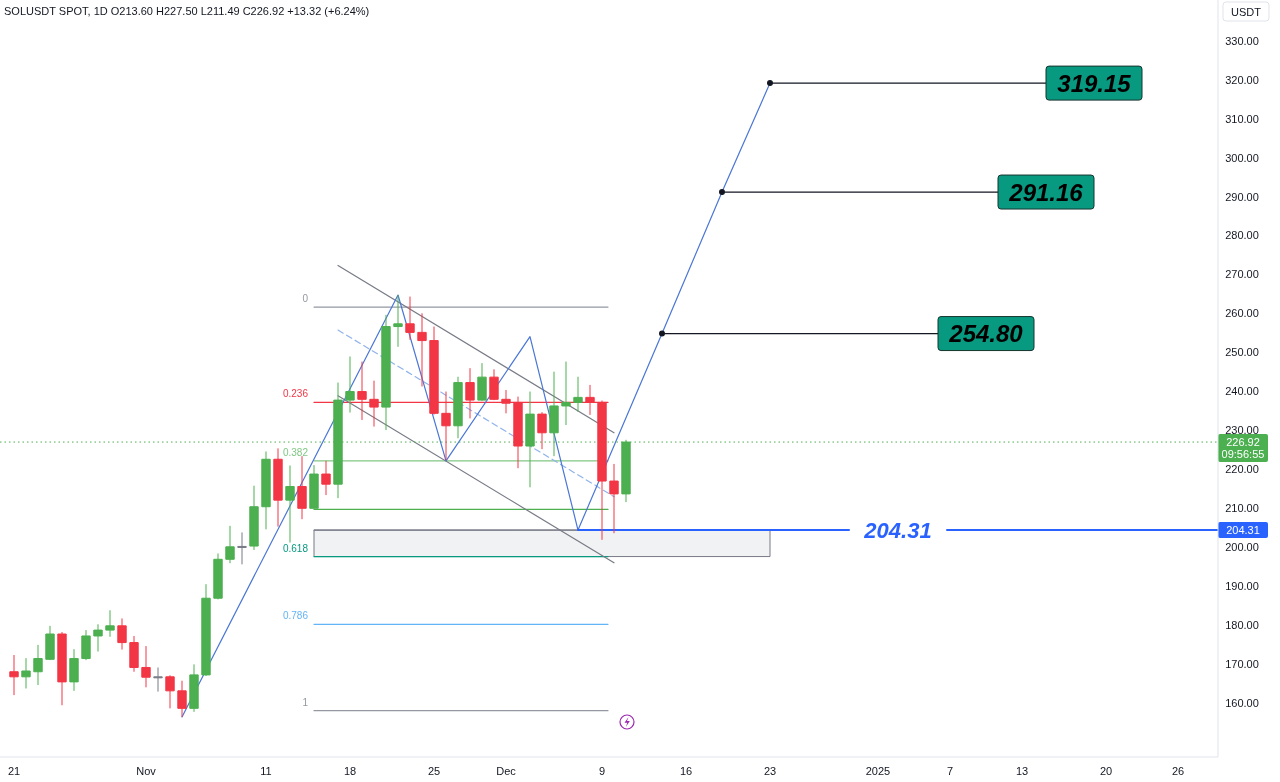 The width and height of the screenshot is (1280, 782). I want to click on series-label: 0.786, so click(295, 616).